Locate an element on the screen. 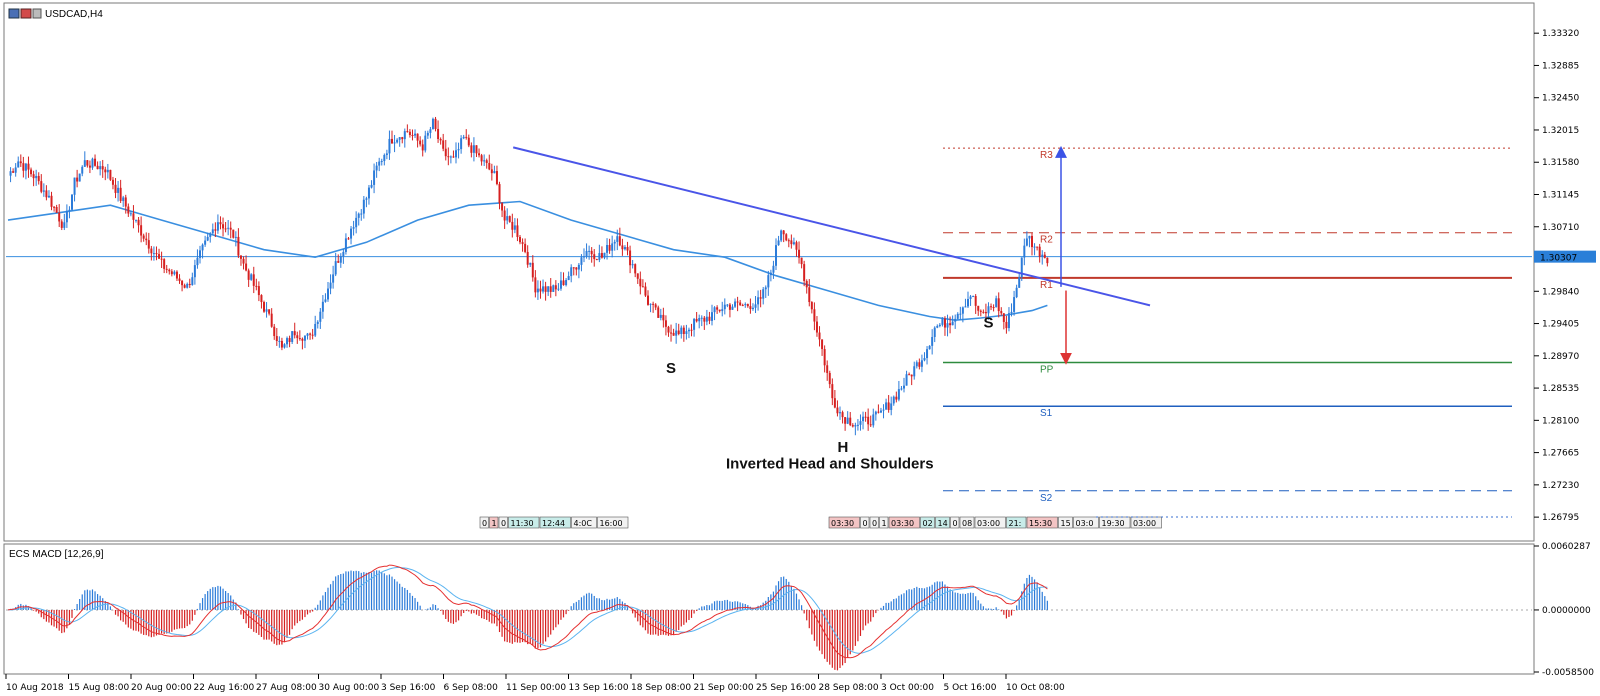 This screenshot has height=696, width=1600. y-tick-label: 1.26795 is located at coordinates (1560, 518).